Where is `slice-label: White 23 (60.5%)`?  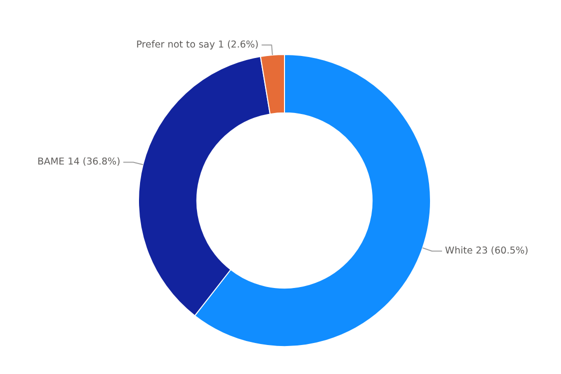 slice-label: White 23 (60.5%) is located at coordinates (486, 251).